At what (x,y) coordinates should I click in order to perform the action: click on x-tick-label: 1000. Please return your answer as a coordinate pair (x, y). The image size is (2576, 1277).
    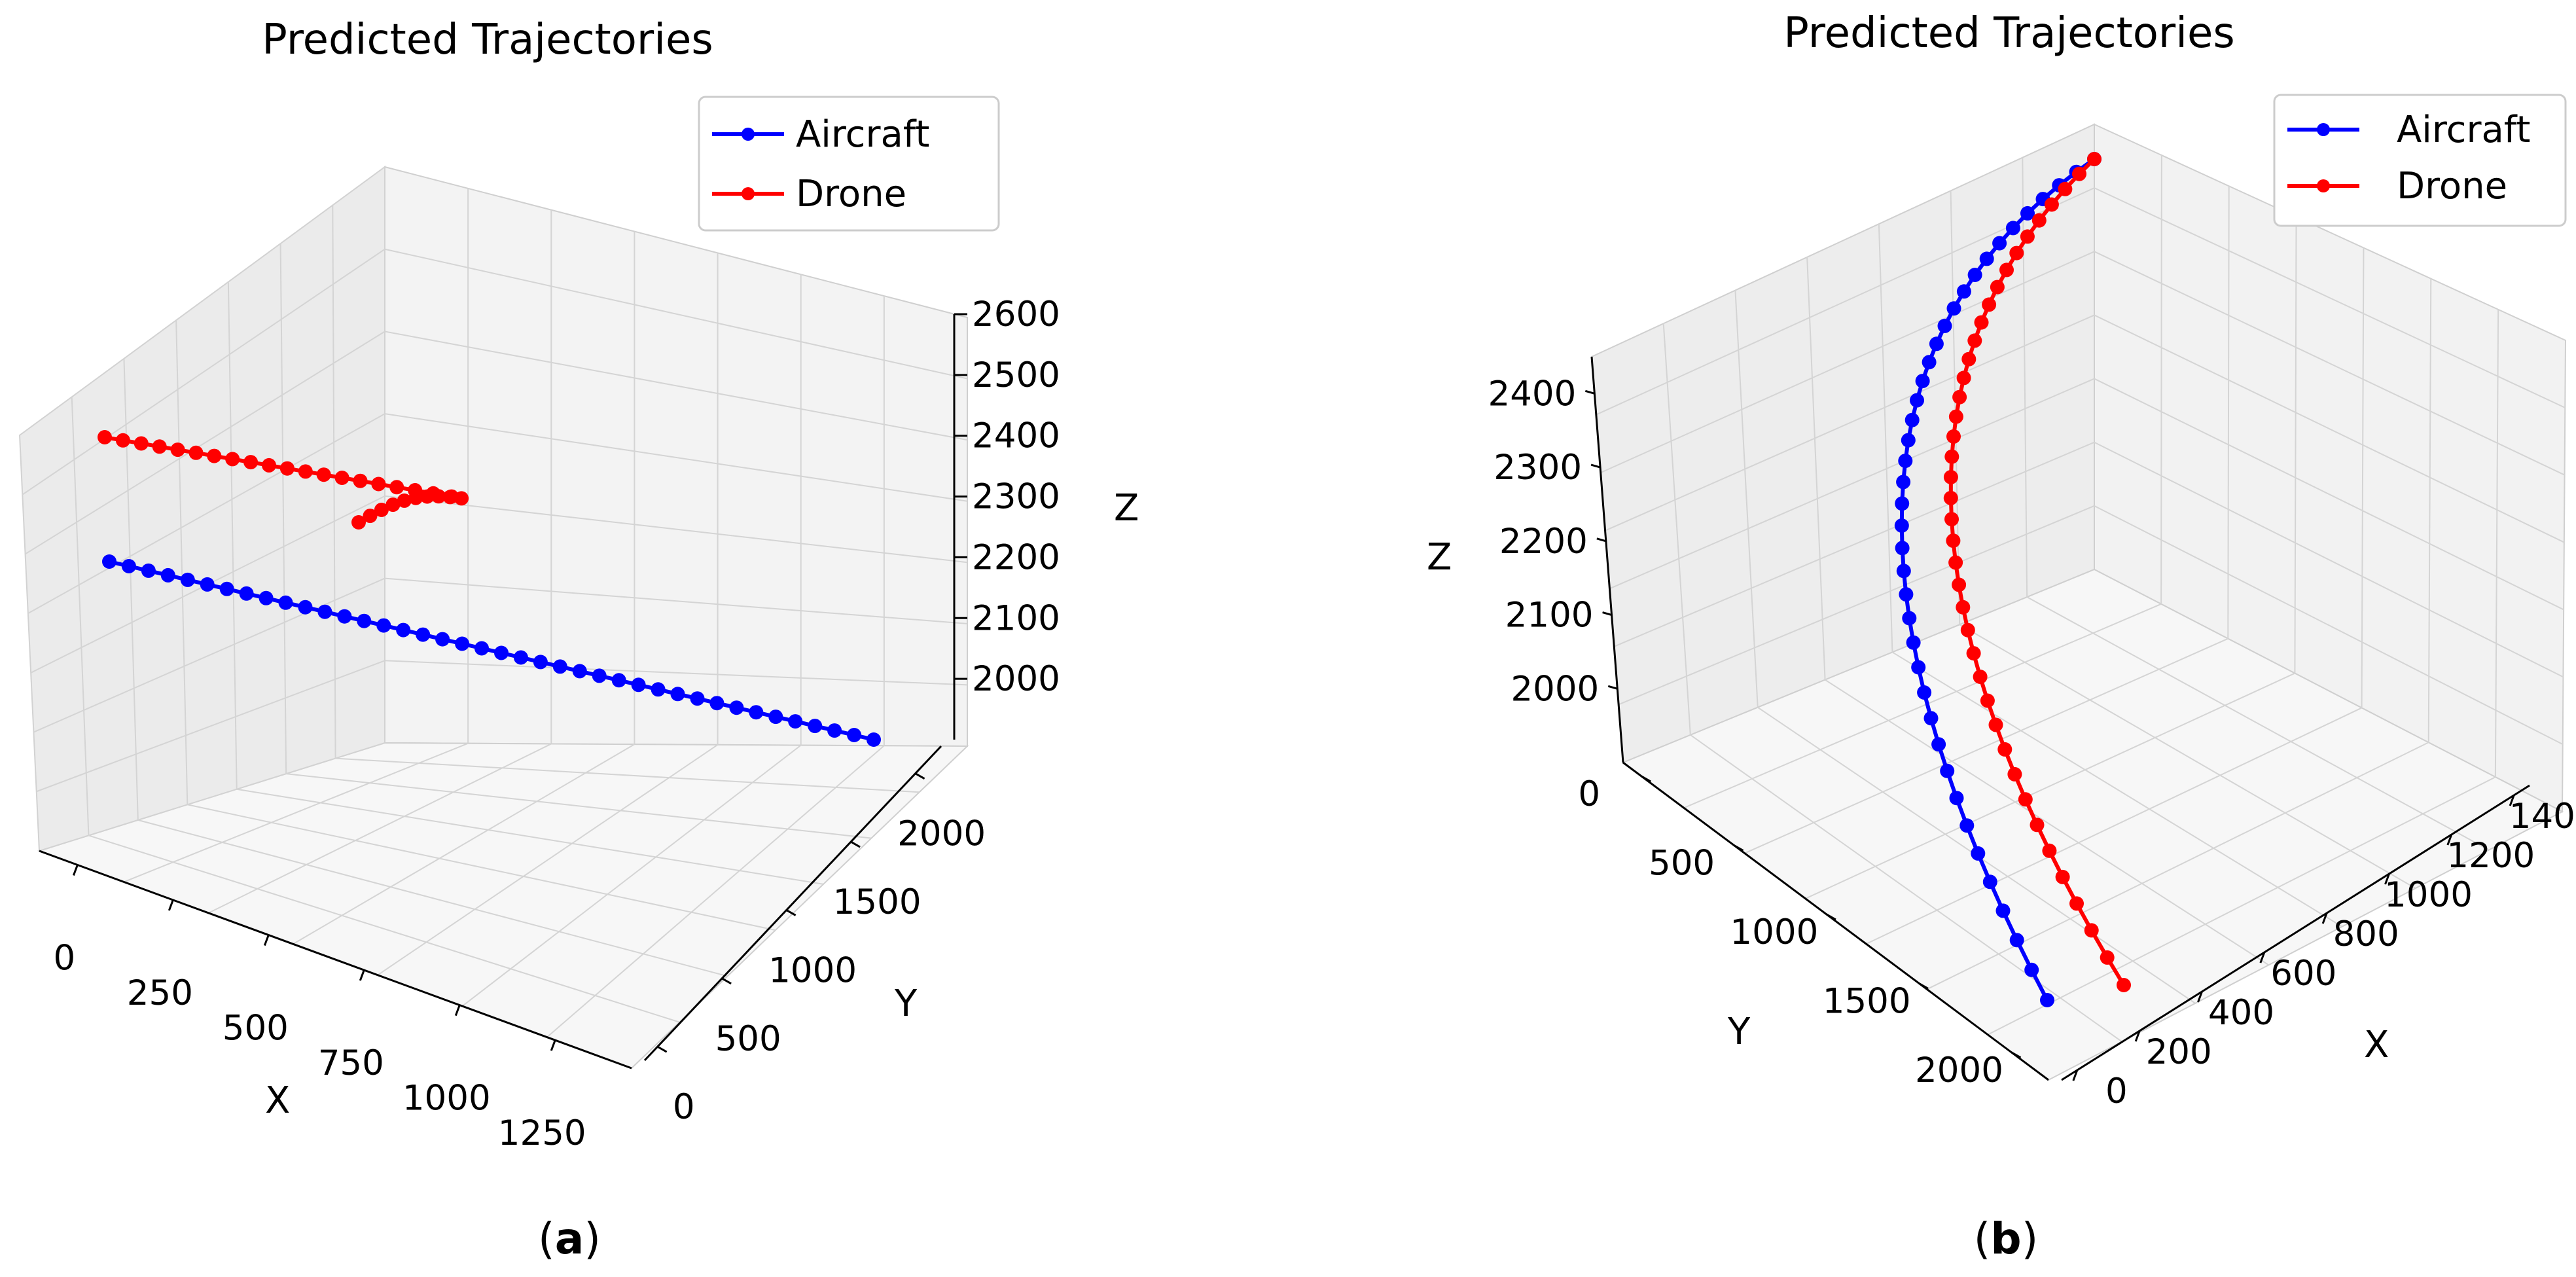
    Looking at the image, I should click on (2428, 895).